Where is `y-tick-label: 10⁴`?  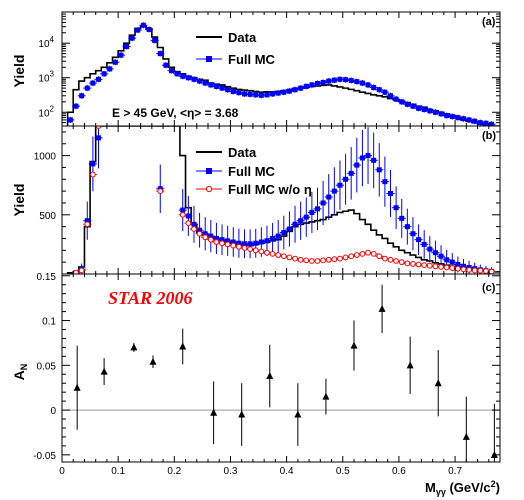 y-tick-label: 10⁴ is located at coordinates (46, 42).